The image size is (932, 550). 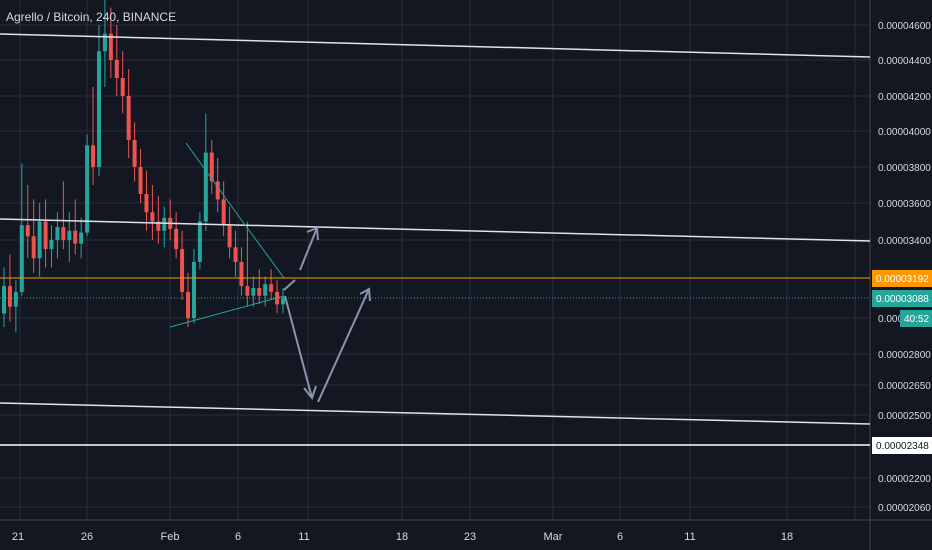 I want to click on price-tag-orange-bg, so click(x=902, y=278).